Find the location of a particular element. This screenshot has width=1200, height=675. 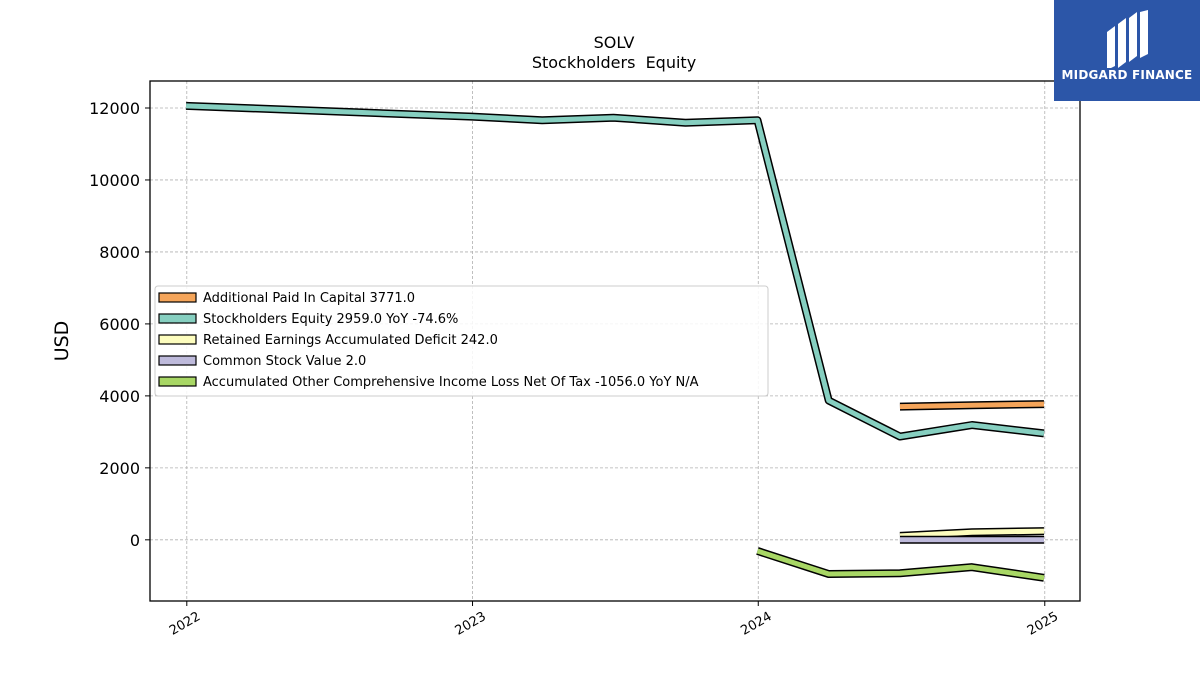

y-tick-label: 4000 is located at coordinates (119, 396).